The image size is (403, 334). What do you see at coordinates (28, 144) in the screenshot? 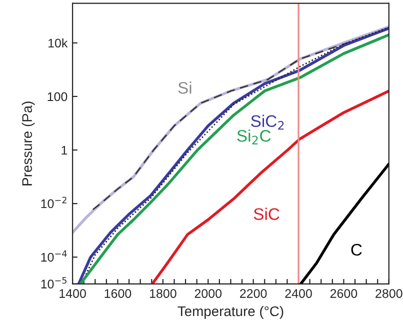
I see `y-axis-title: Pressure (Pa)` at bounding box center [28, 144].